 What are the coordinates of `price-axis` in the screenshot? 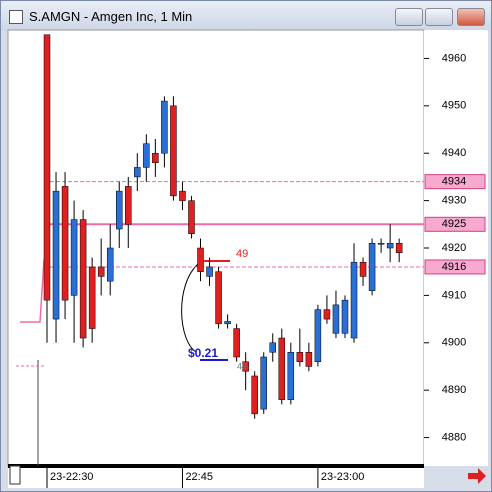 It's located at (456, 248).